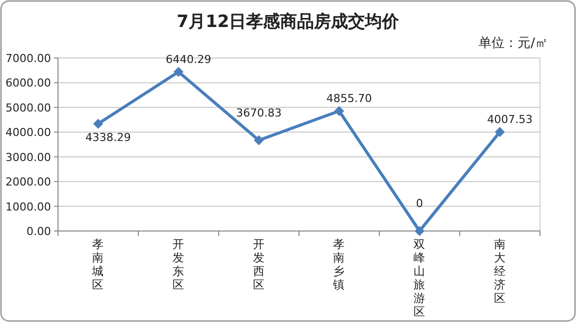 This screenshot has width=576, height=322. Describe the element at coordinates (38, 231) in the screenshot. I see `y-tick-label: 0.00` at that location.